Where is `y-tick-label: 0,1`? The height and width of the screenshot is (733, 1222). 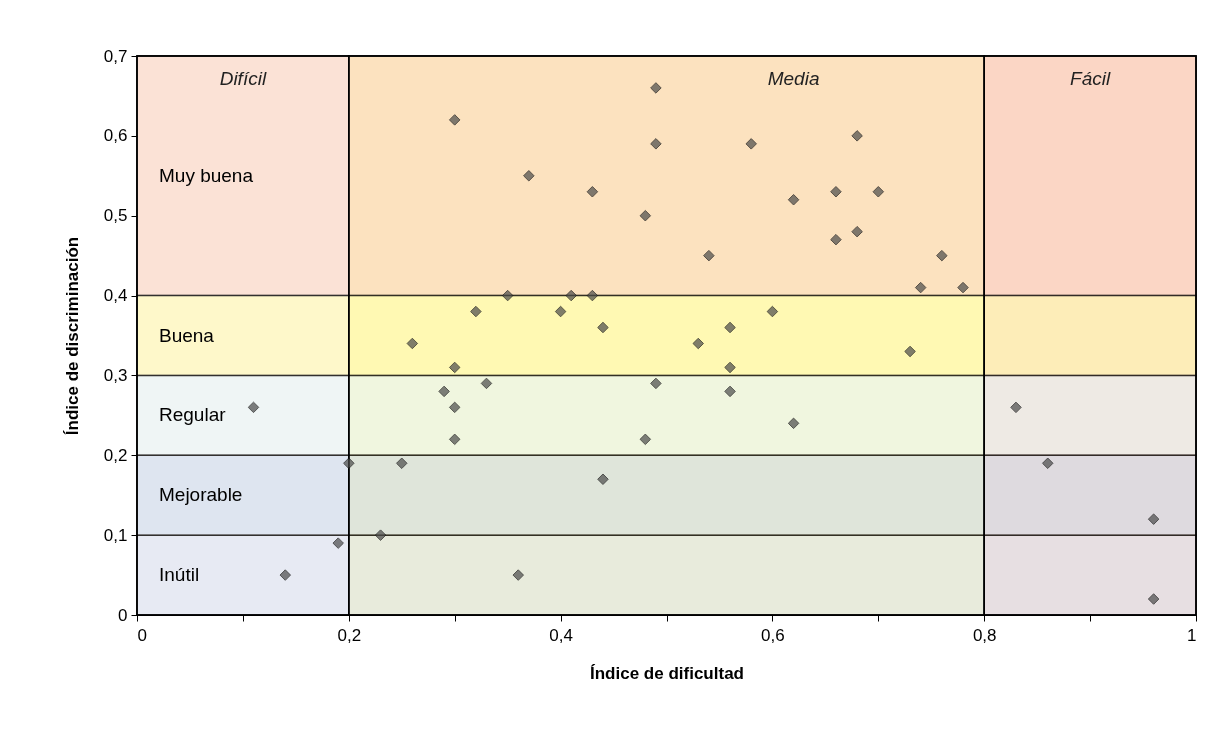 y-tick-label: 0,1 is located at coordinates (115, 535).